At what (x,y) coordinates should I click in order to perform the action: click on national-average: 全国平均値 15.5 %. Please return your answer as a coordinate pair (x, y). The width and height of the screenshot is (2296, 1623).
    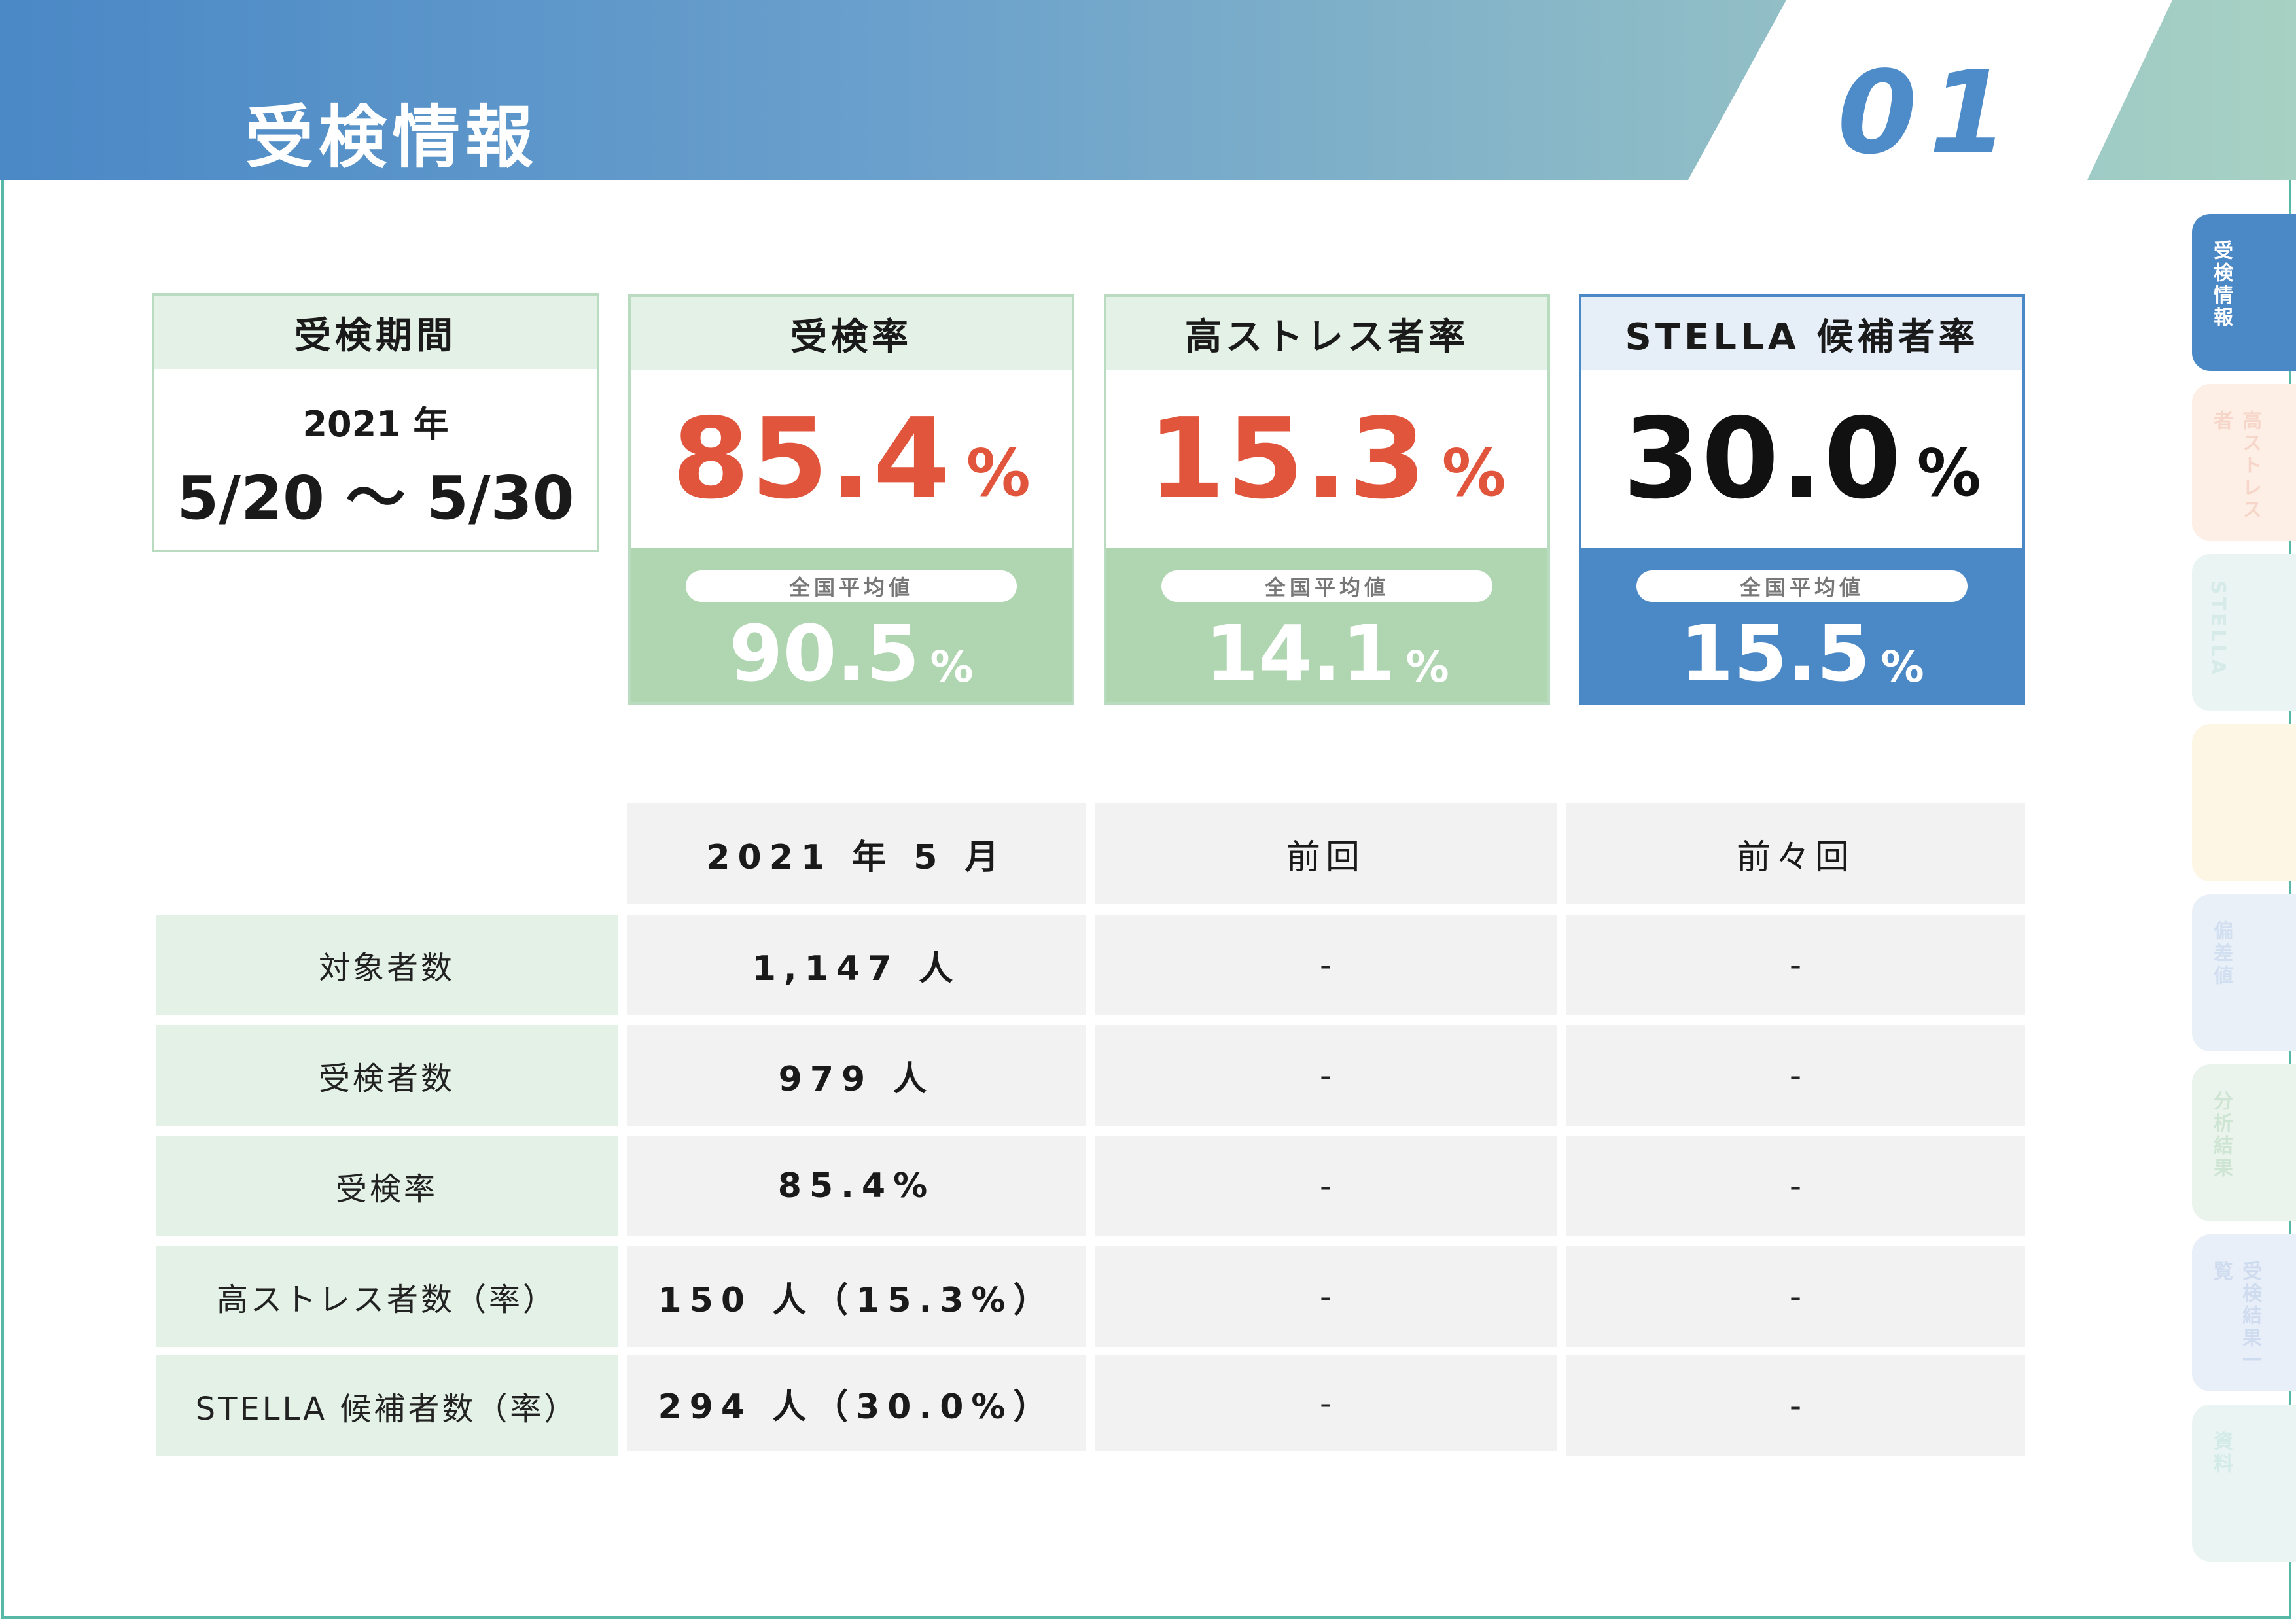
    Looking at the image, I should click on (1801, 625).